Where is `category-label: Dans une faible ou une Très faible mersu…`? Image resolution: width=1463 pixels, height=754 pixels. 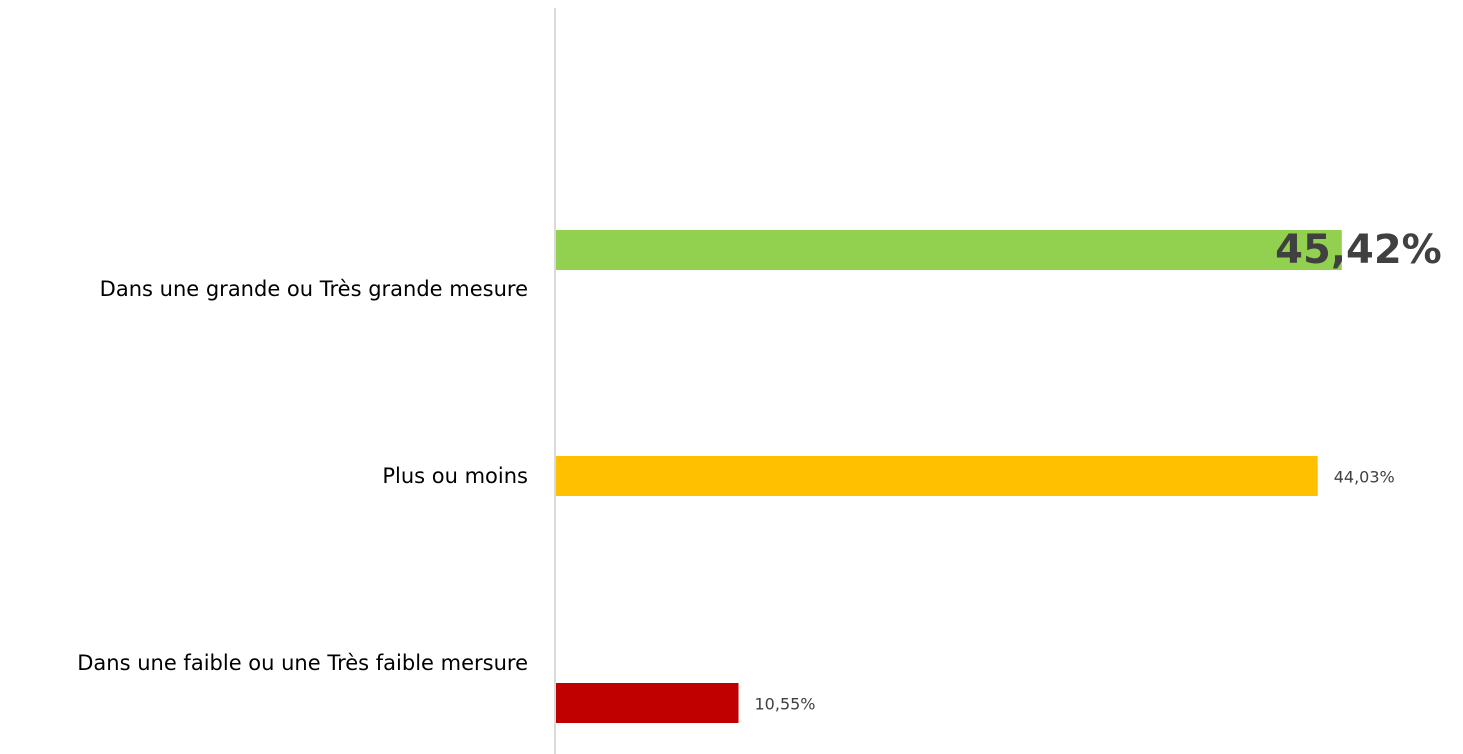 category-label: Dans une faible ou une Très faible mersu… is located at coordinates (302, 663).